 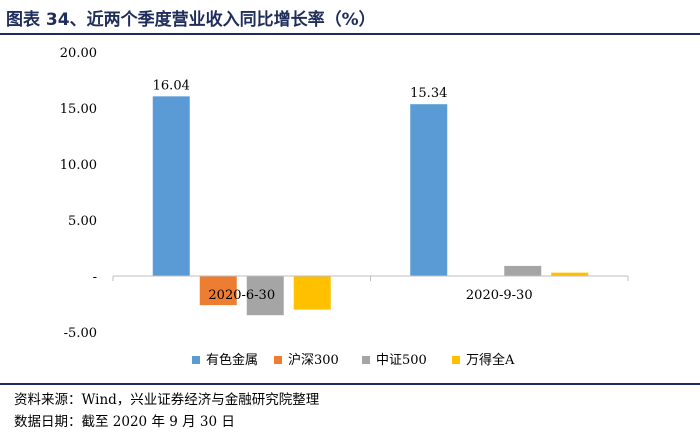 What do you see at coordinates (499, 295) in the screenshot?
I see `category-label: 2020-9-30` at bounding box center [499, 295].